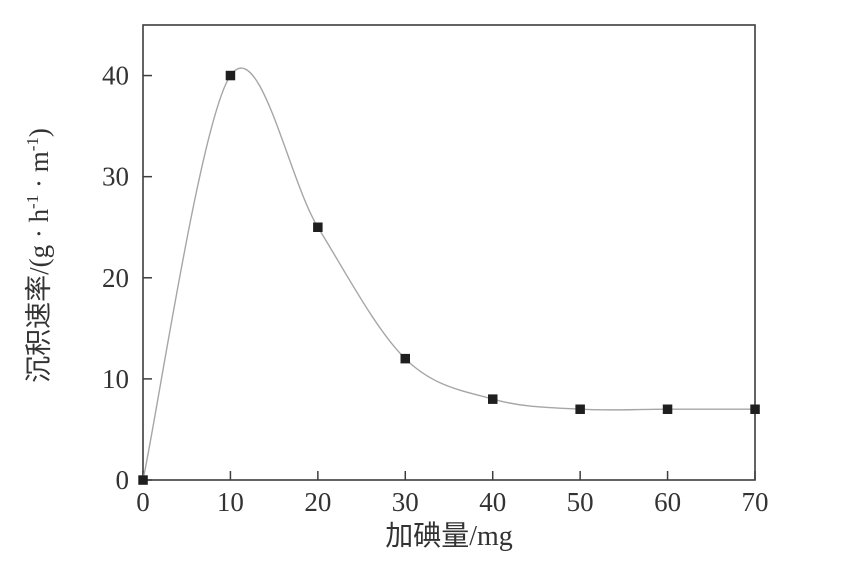 The height and width of the screenshot is (567, 851). I want to click on y-axis-tick-label: 40, so click(115, 76).